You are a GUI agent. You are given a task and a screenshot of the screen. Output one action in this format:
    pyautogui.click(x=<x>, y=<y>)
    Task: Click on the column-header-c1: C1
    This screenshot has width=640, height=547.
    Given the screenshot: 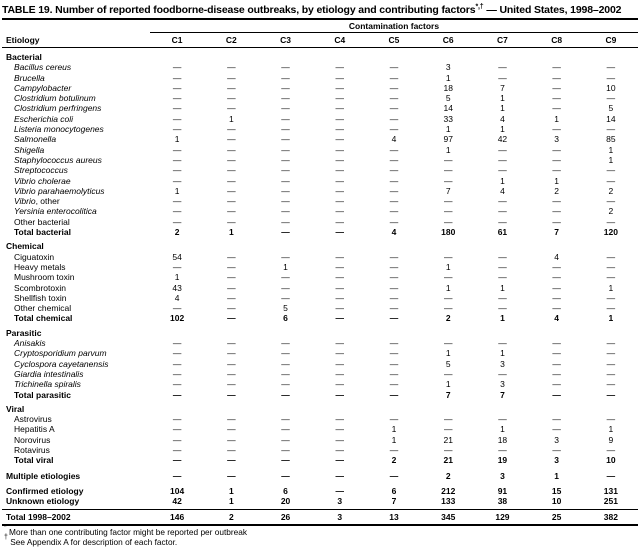 What is the action you would take?
    pyautogui.click(x=177, y=40)
    